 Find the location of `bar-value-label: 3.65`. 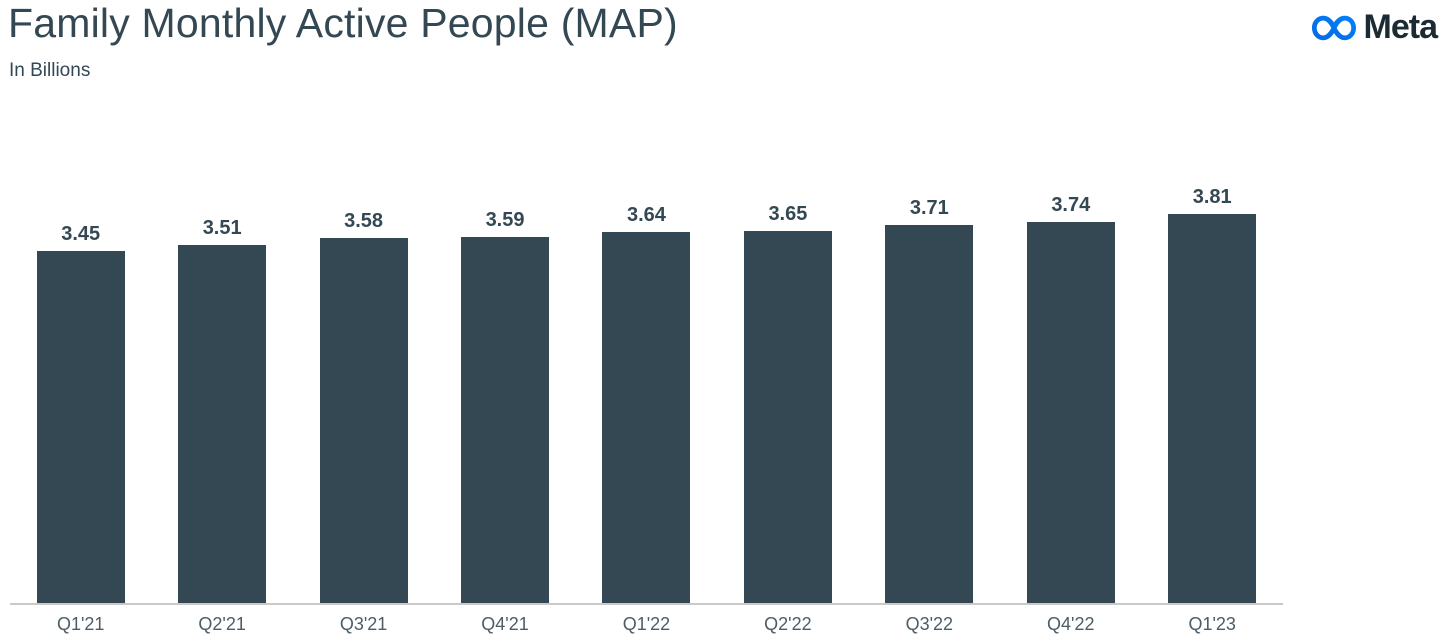

bar-value-label: 3.65 is located at coordinates (788, 214).